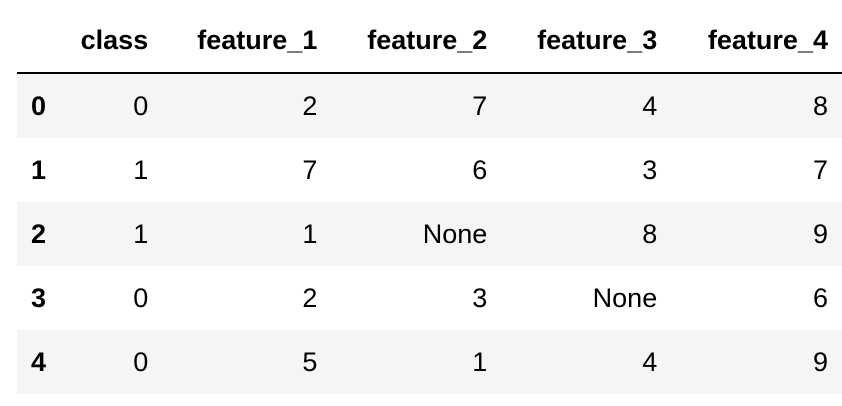 Image resolution: width=842 pixels, height=406 pixels. Describe the element at coordinates (310, 362) in the screenshot. I see `table-cell: 5` at that location.